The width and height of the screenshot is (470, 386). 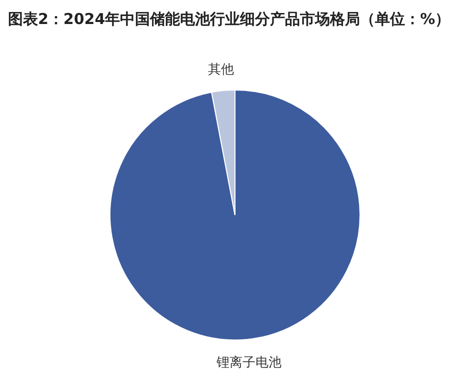 I want to click on slice-label: 其他, so click(x=221, y=70).